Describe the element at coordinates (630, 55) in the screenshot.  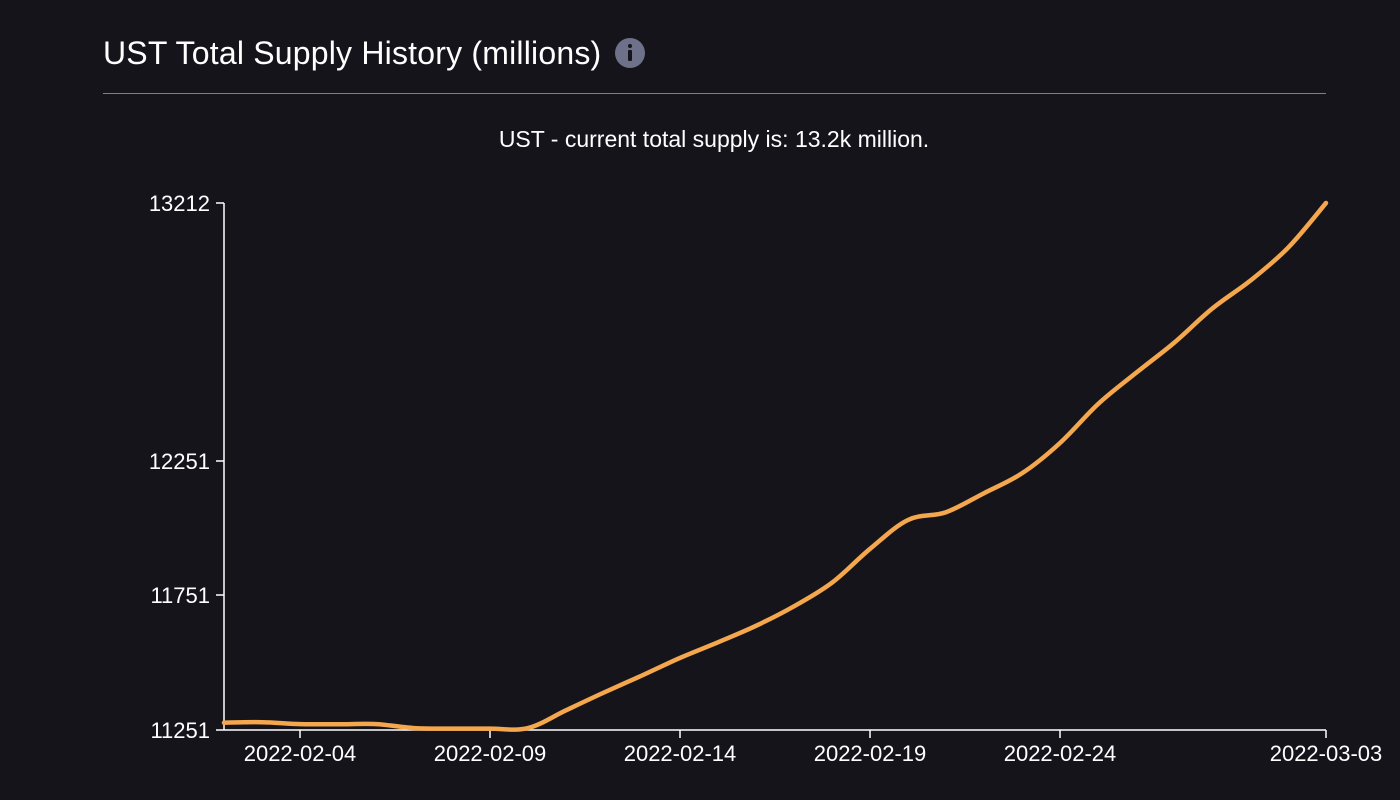
I see `info-icon-bar` at that location.